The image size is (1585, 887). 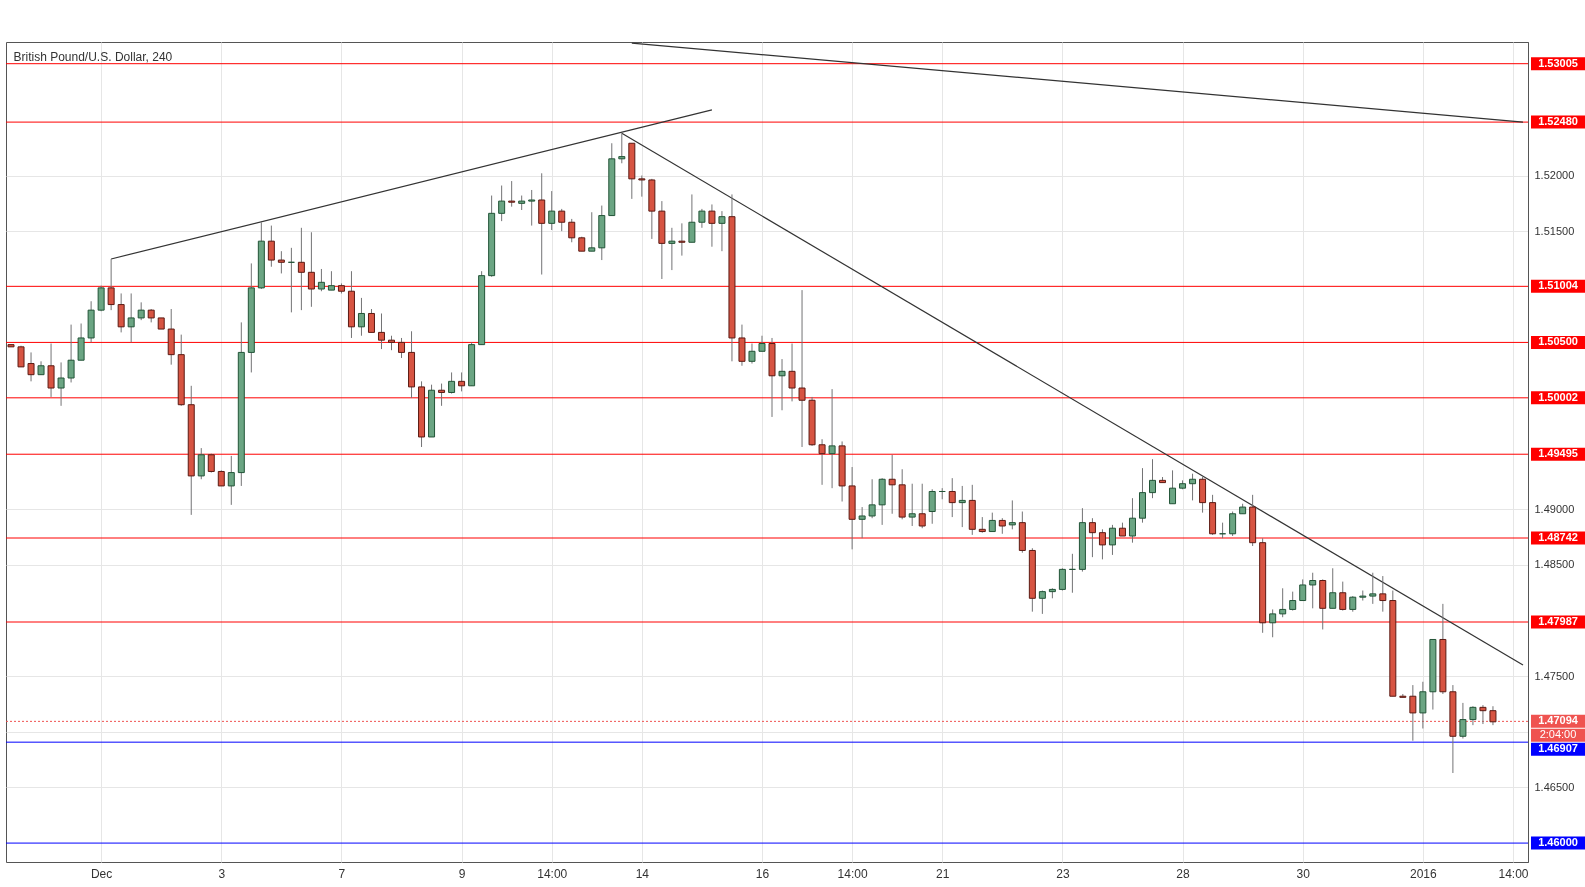 What do you see at coordinates (1558, 121) in the screenshot?
I see `ref-line-label: 1.52480` at bounding box center [1558, 121].